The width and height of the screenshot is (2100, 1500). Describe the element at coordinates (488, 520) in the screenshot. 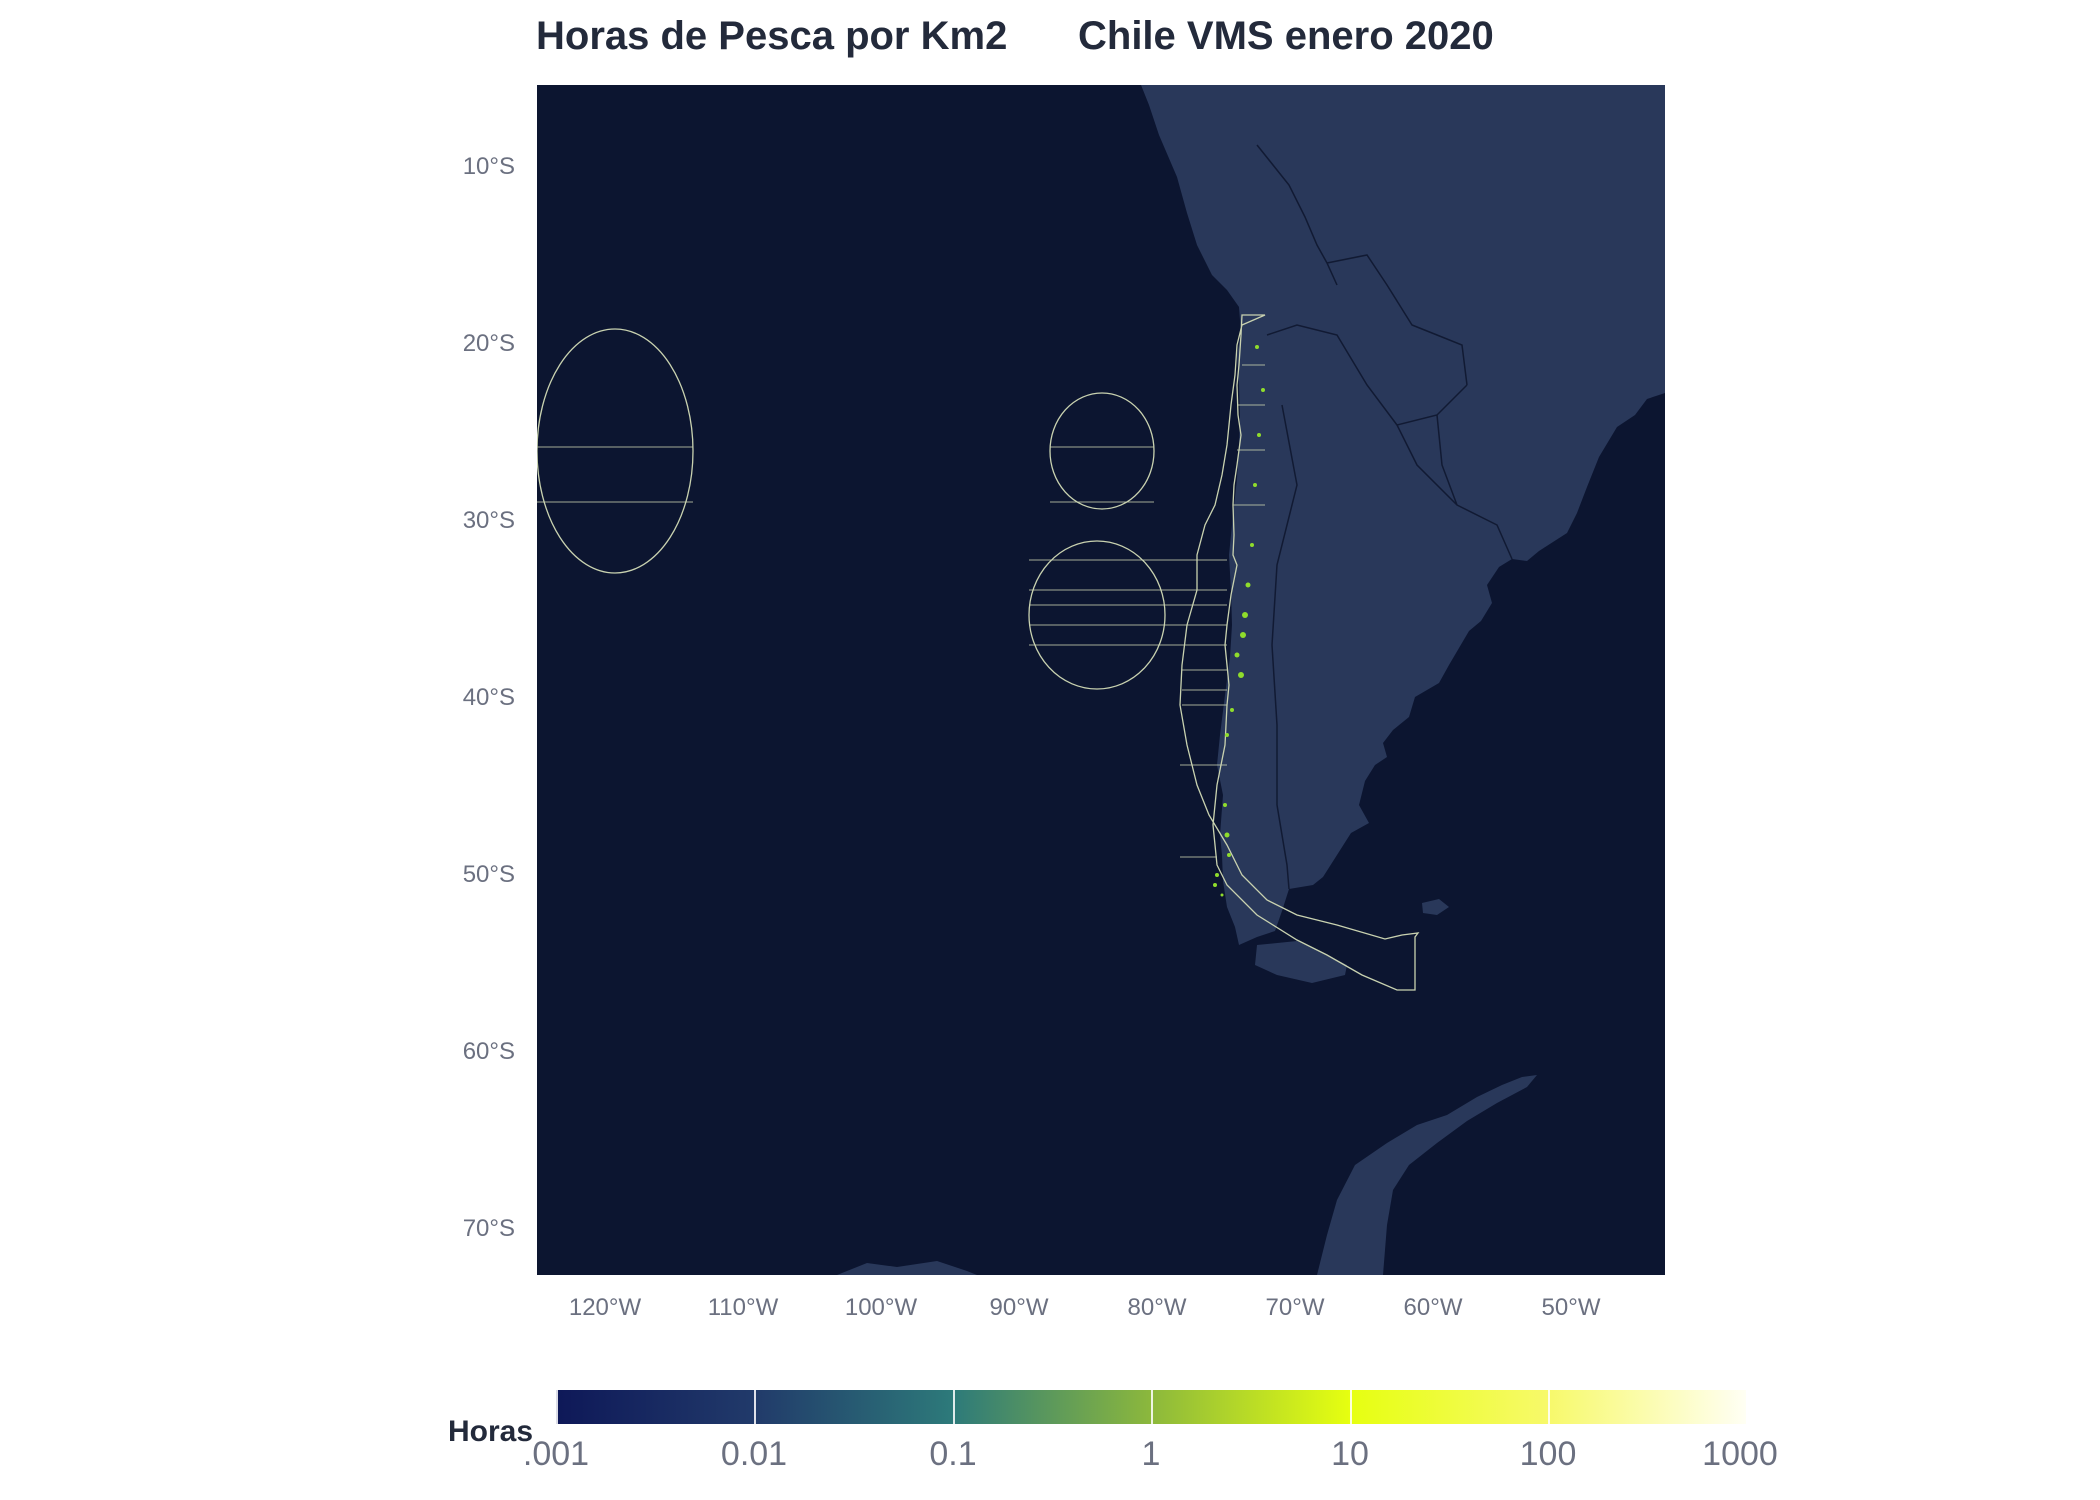

I see `lat-tick-label: 30°S` at that location.